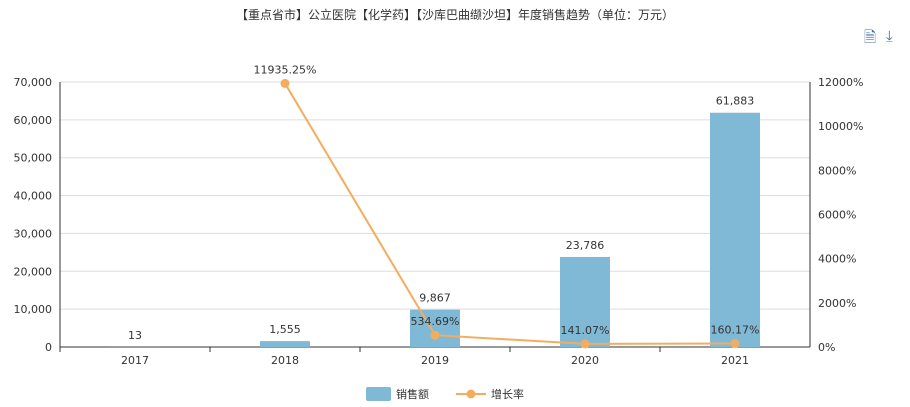 Image resolution: width=910 pixels, height=407 pixels. I want to click on legend-bar-label: 销售额, so click(412, 394).